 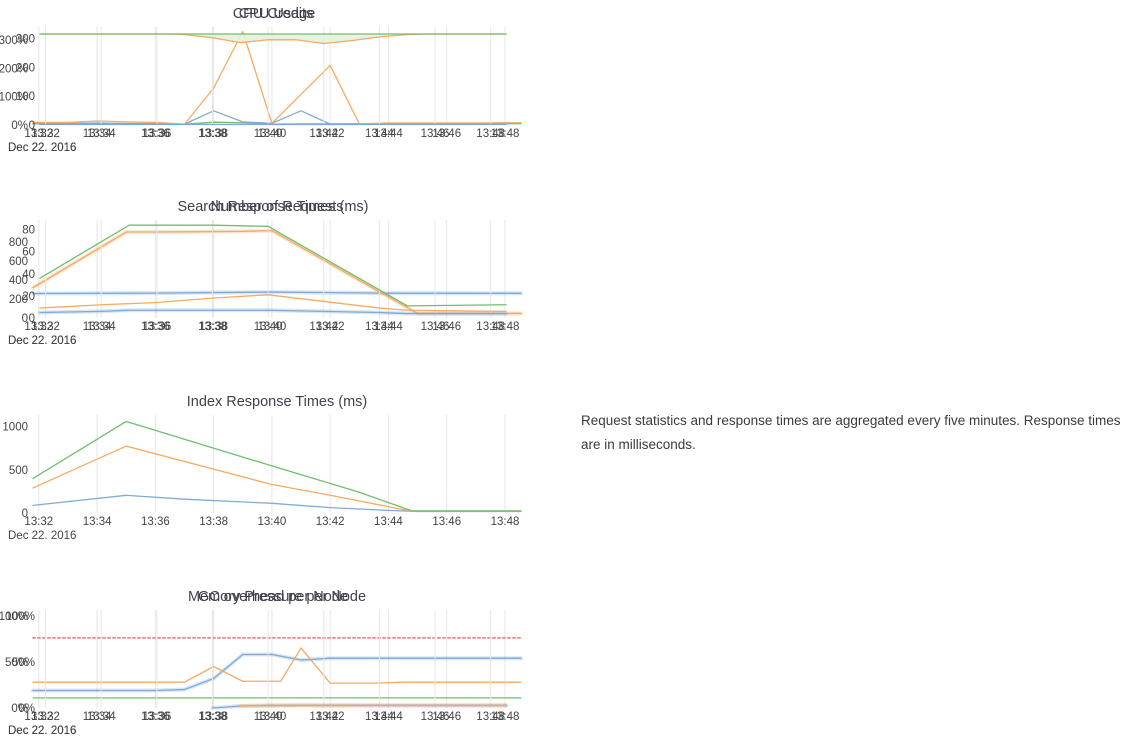 What do you see at coordinates (25, 68) in the screenshot?
I see `y-tick-label: 200` at bounding box center [25, 68].